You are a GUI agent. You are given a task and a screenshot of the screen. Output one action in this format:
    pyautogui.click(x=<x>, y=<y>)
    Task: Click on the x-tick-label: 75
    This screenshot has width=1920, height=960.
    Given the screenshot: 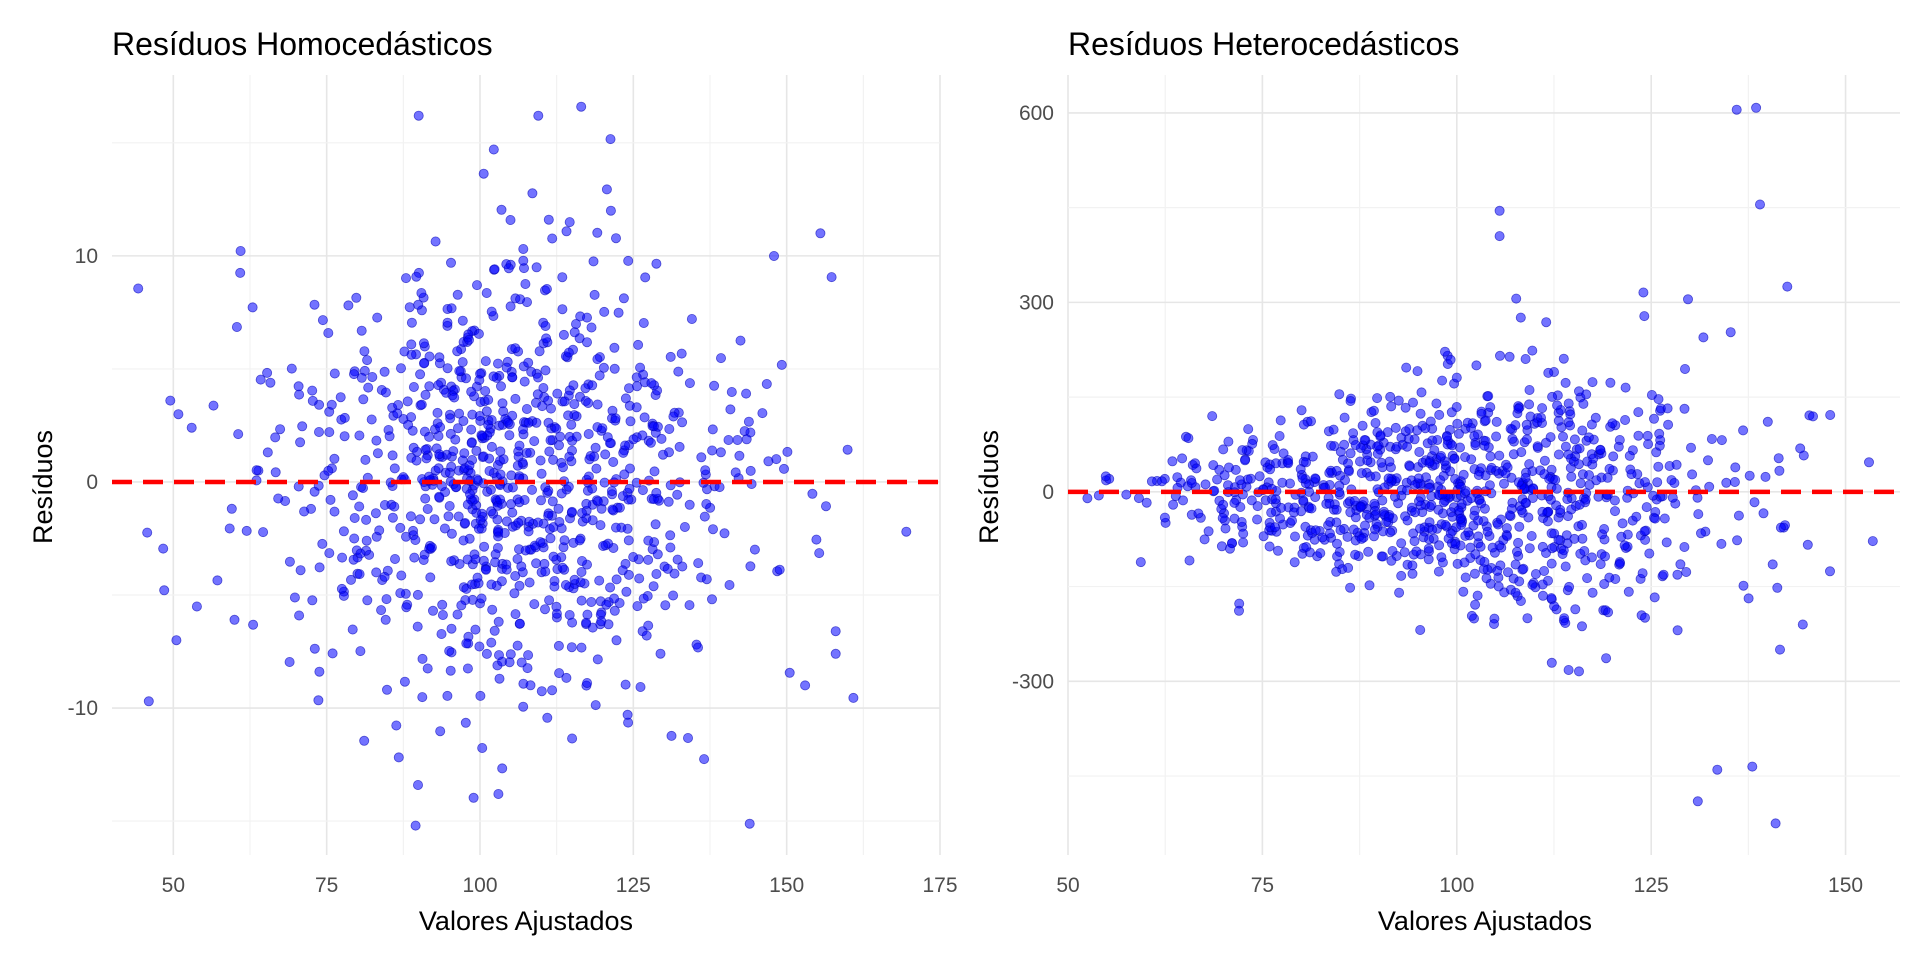 What is the action you would take?
    pyautogui.click(x=1262, y=885)
    